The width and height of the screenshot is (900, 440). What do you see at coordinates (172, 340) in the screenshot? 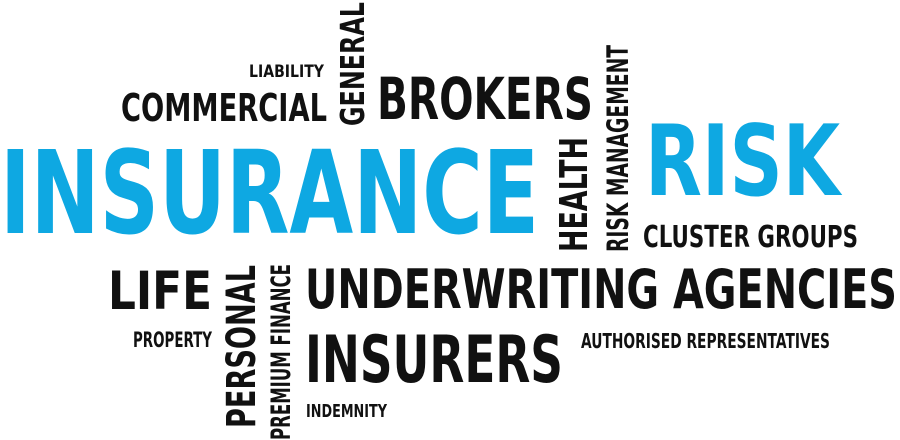
I see `word-property: PROPERTY` at bounding box center [172, 340].